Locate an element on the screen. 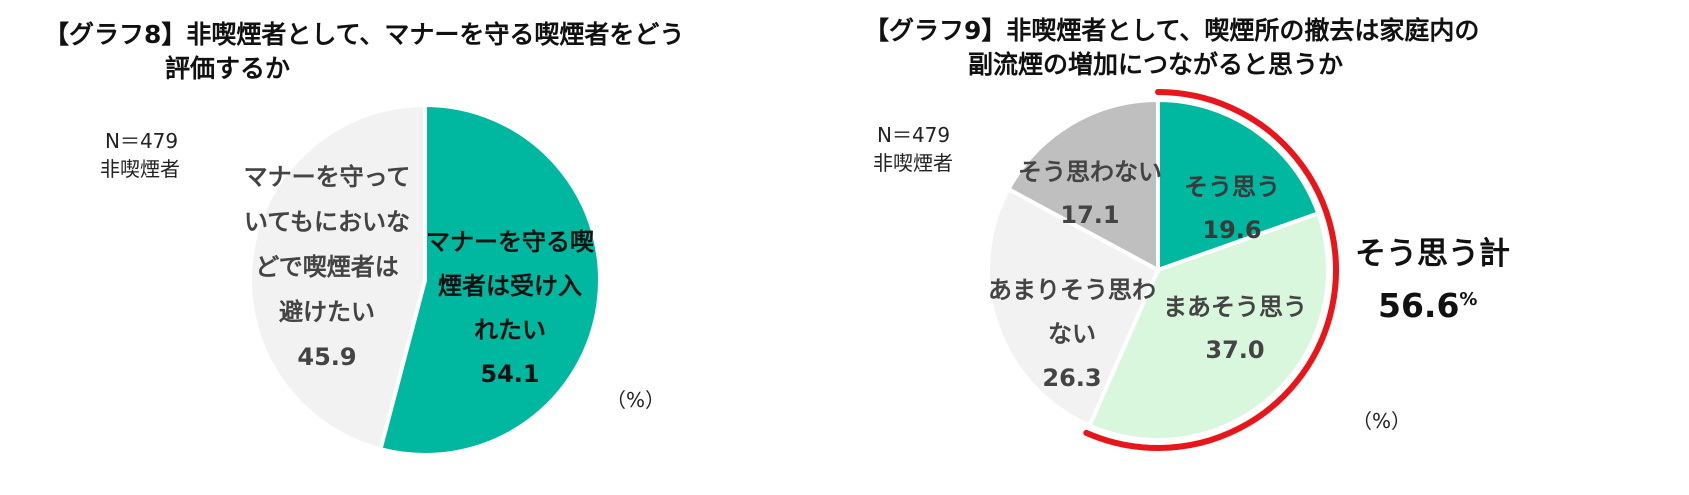  chart8-unit-label: （%） is located at coordinates (636, 400).